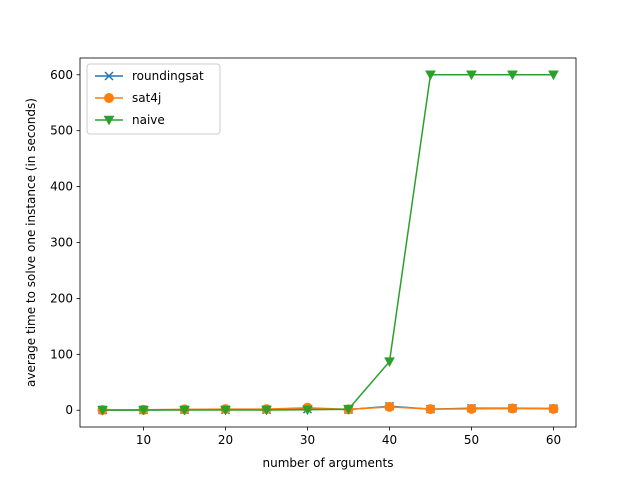 The image size is (640, 480). Describe the element at coordinates (143, 440) in the screenshot. I see `x-tick-label: 10` at that location.